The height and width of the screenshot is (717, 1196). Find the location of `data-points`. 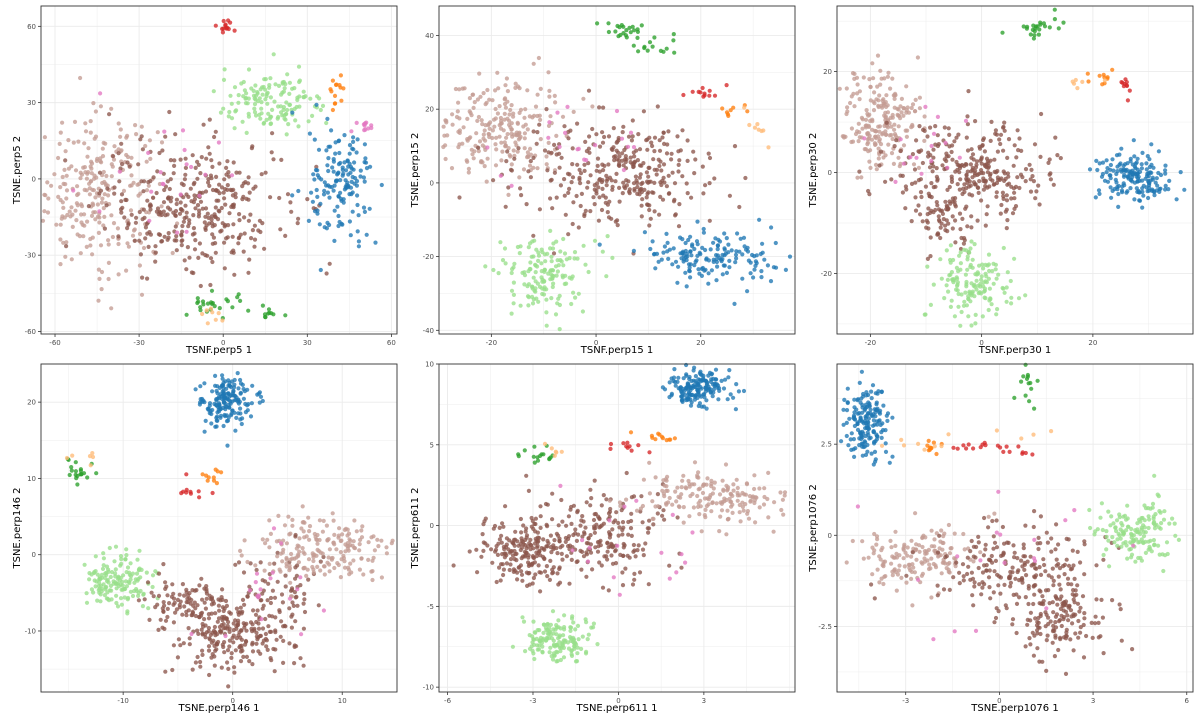

data-points is located at coordinates (617, 176).